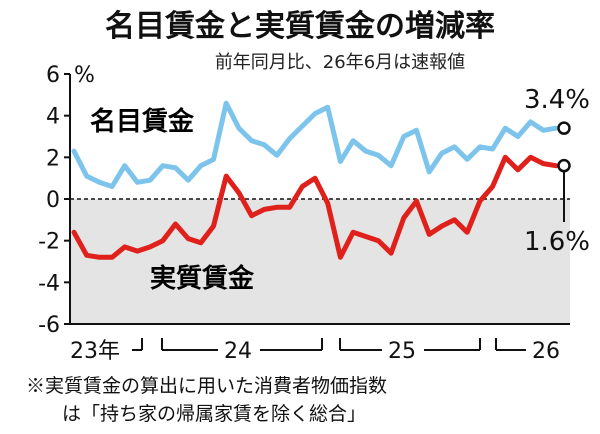 This screenshot has height=434, width=600. I want to click on y-tick-label: 0, so click(53, 200).